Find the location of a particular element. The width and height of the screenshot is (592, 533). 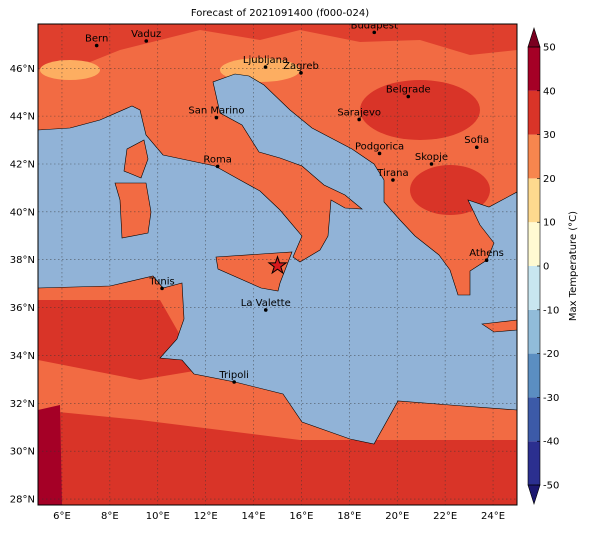

colorbar-tick-label: -10 is located at coordinates (551, 310).